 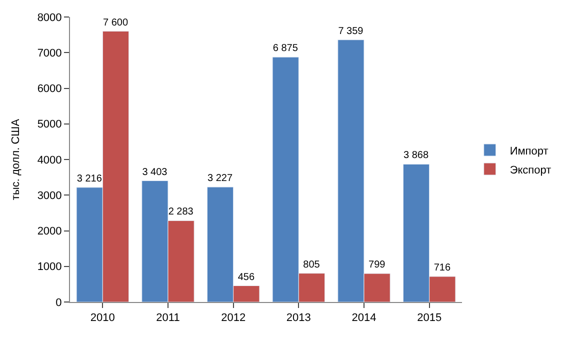 What do you see at coordinates (59, 302) in the screenshot?
I see `y-tick-label: 0` at bounding box center [59, 302].